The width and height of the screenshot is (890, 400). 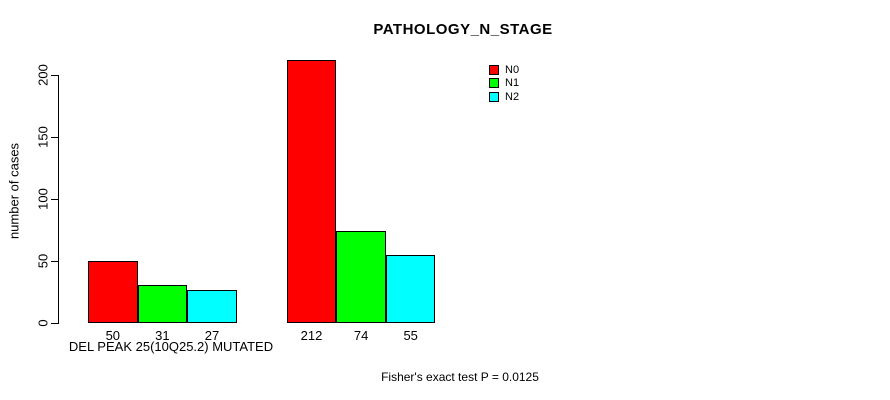 I want to click on y-tick-label: 100, so click(x=43, y=199).